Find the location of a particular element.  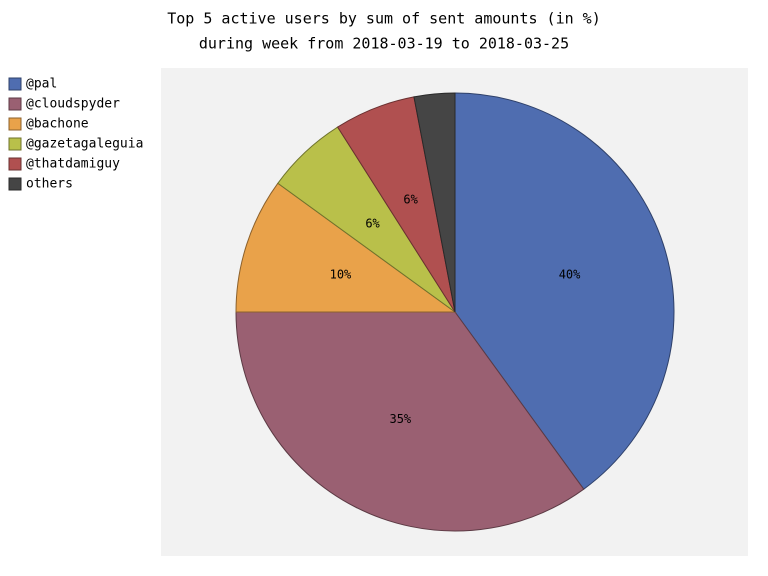

legend-label: others is located at coordinates (49, 184).